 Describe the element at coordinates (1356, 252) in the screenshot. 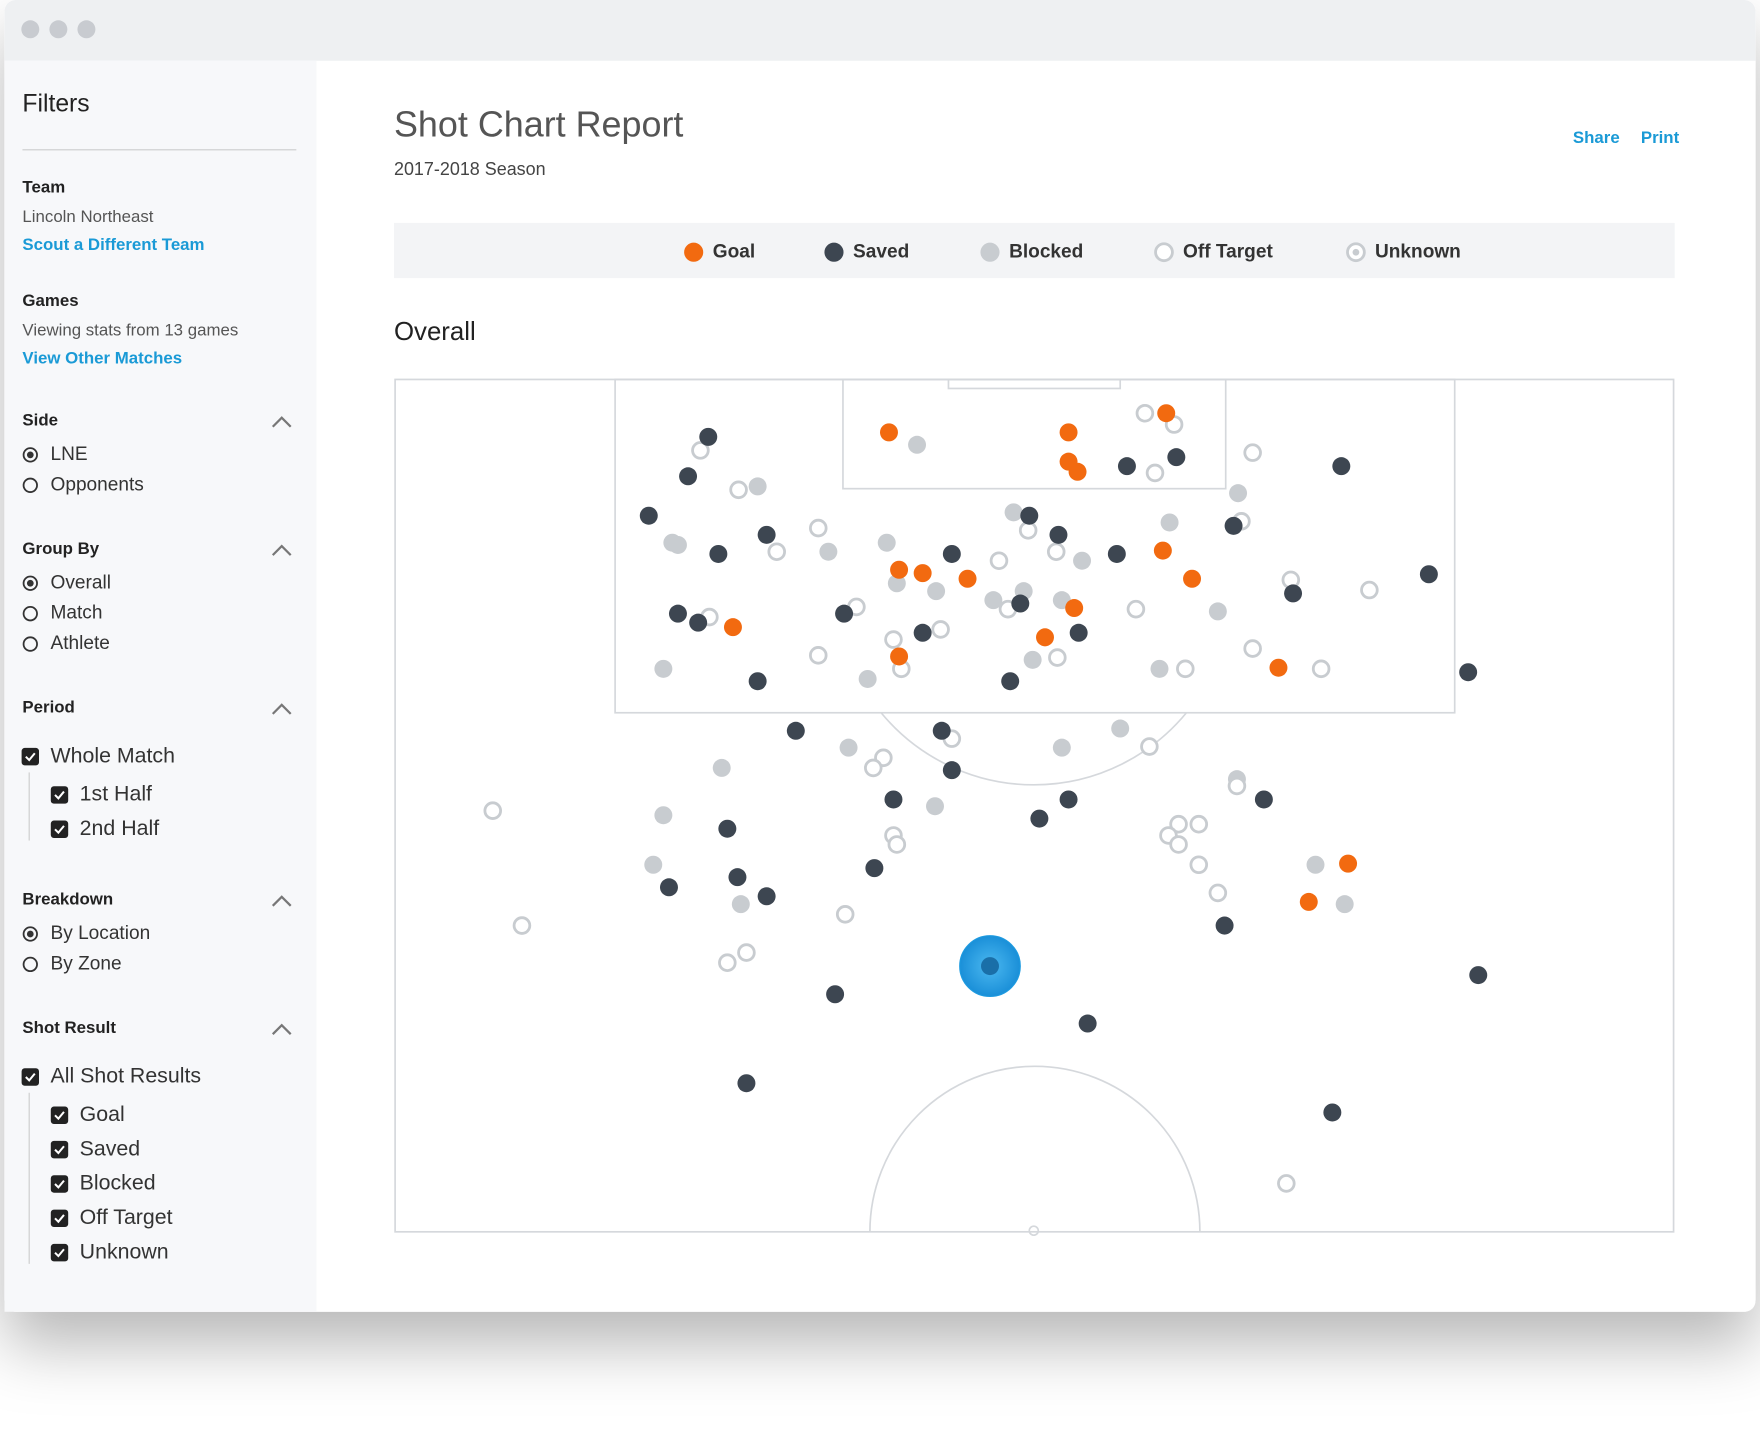

I see `legend-marker-center` at that location.